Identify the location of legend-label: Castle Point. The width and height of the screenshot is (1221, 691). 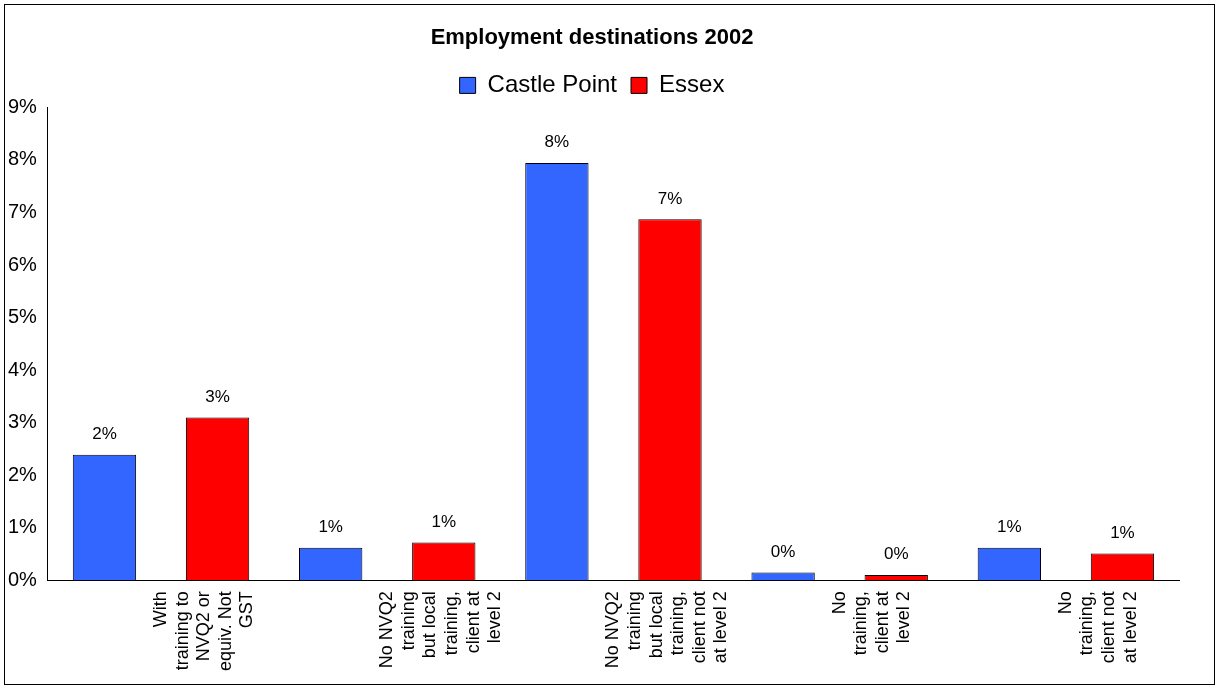
(552, 84).